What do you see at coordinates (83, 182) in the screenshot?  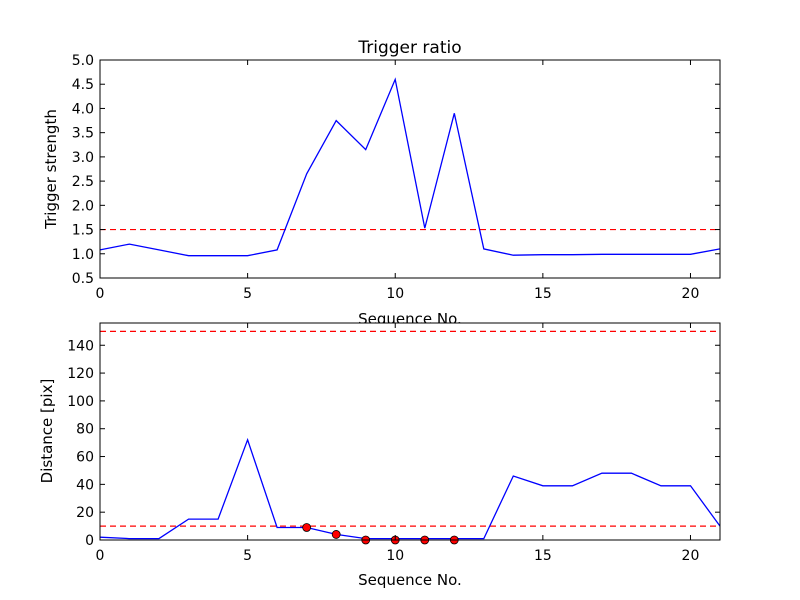 I see `y-tick-label: 2.5` at bounding box center [83, 182].